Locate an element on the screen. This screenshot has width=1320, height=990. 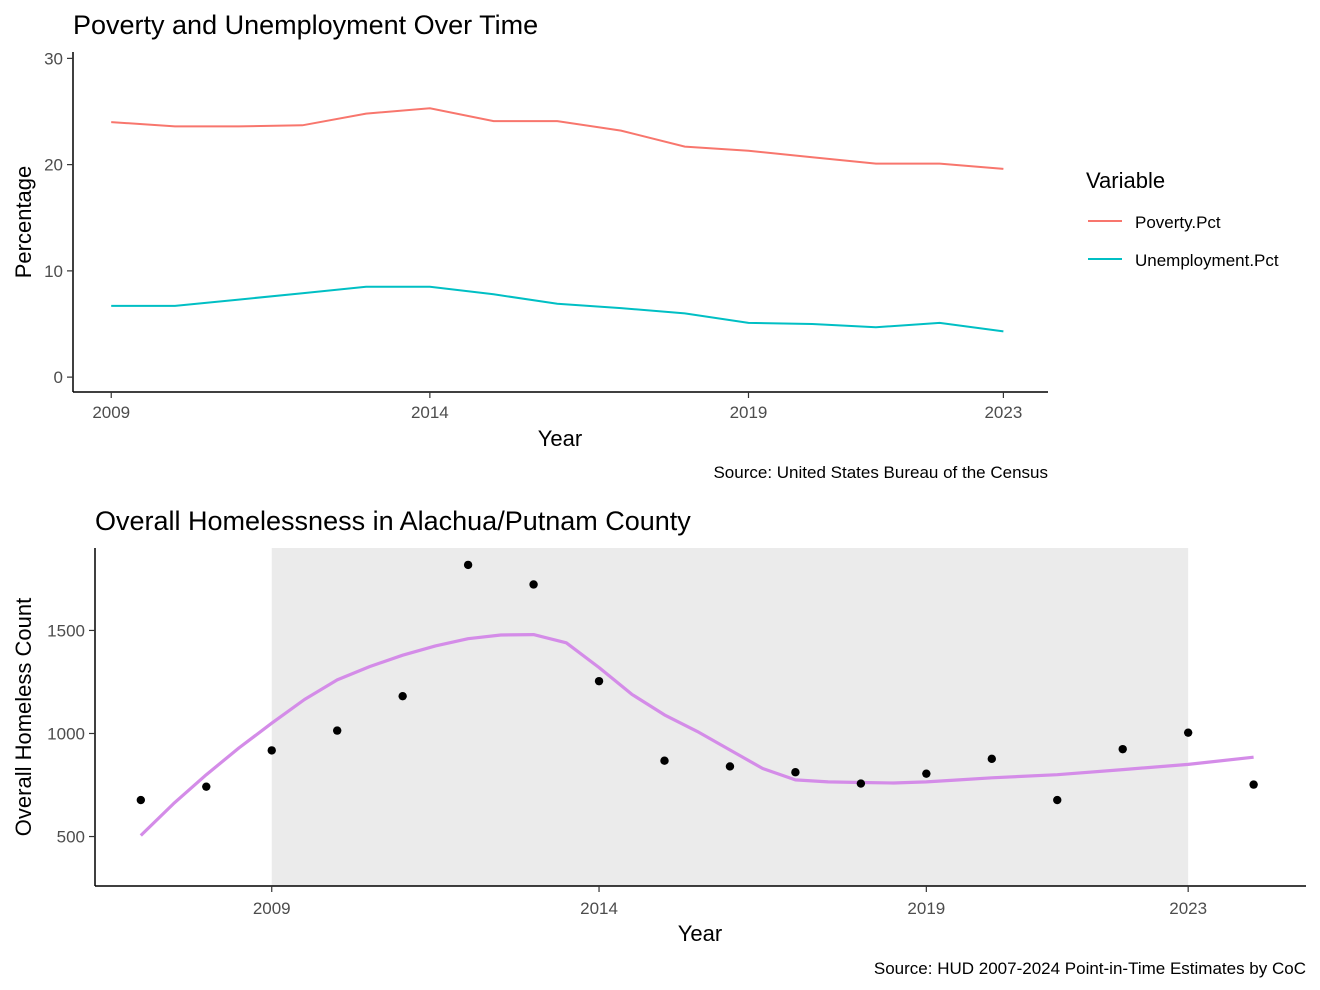
legend-label-poverty: Poverty.Pct is located at coordinates (1178, 222).